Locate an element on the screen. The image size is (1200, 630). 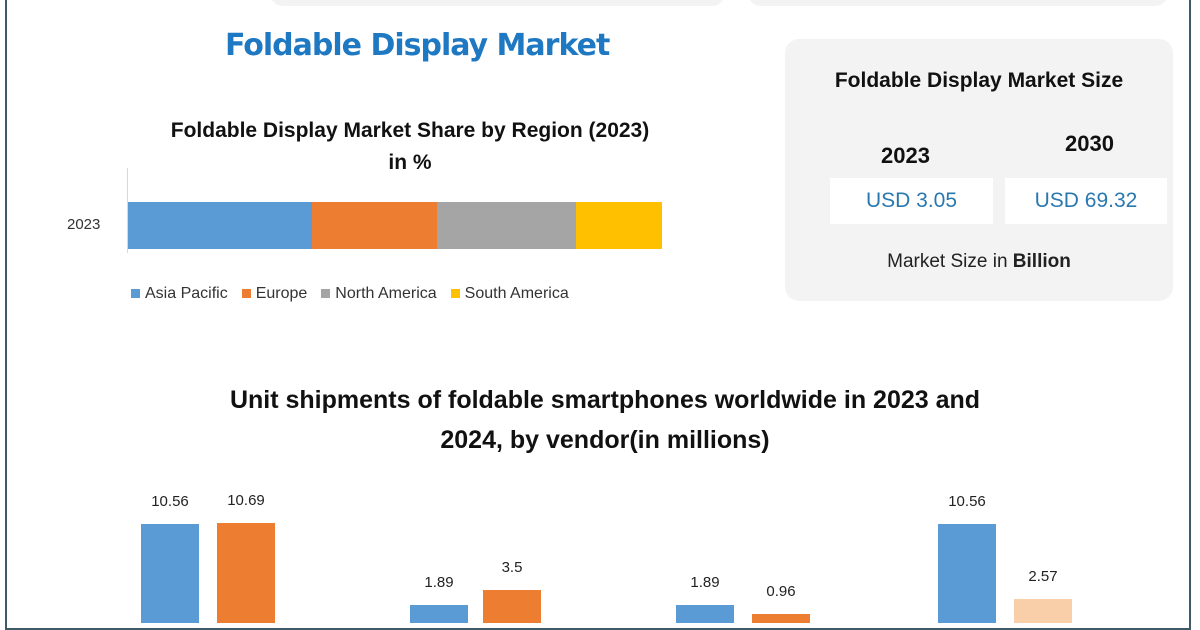
share-chart-axis is located at coordinates (127, 210).